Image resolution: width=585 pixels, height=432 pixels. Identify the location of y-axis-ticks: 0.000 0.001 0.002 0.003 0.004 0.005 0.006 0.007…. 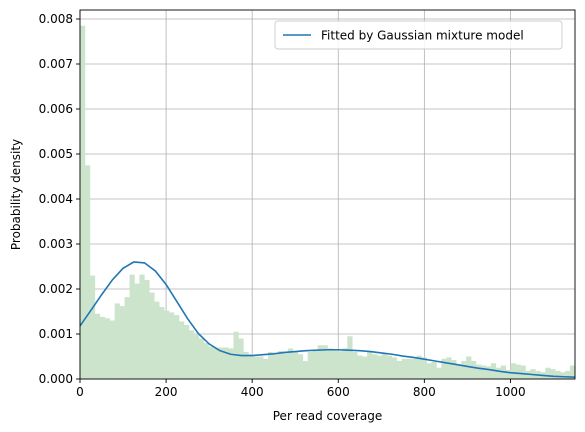
(59, 199).